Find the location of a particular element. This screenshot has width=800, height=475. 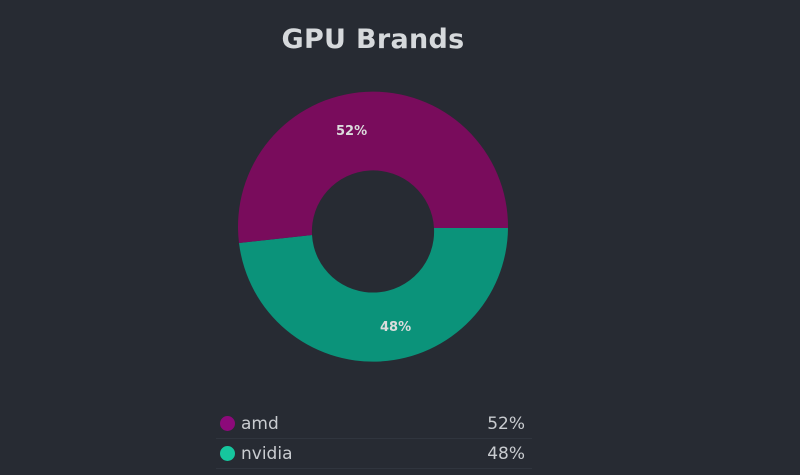

legend-label: amd is located at coordinates (260, 423).